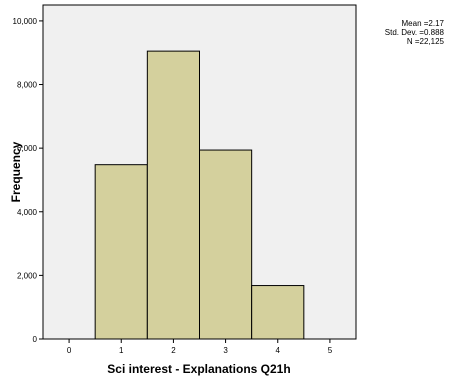  Describe the element at coordinates (422, 23) in the screenshot. I see `stat-mean: Mean =2.17` at that location.